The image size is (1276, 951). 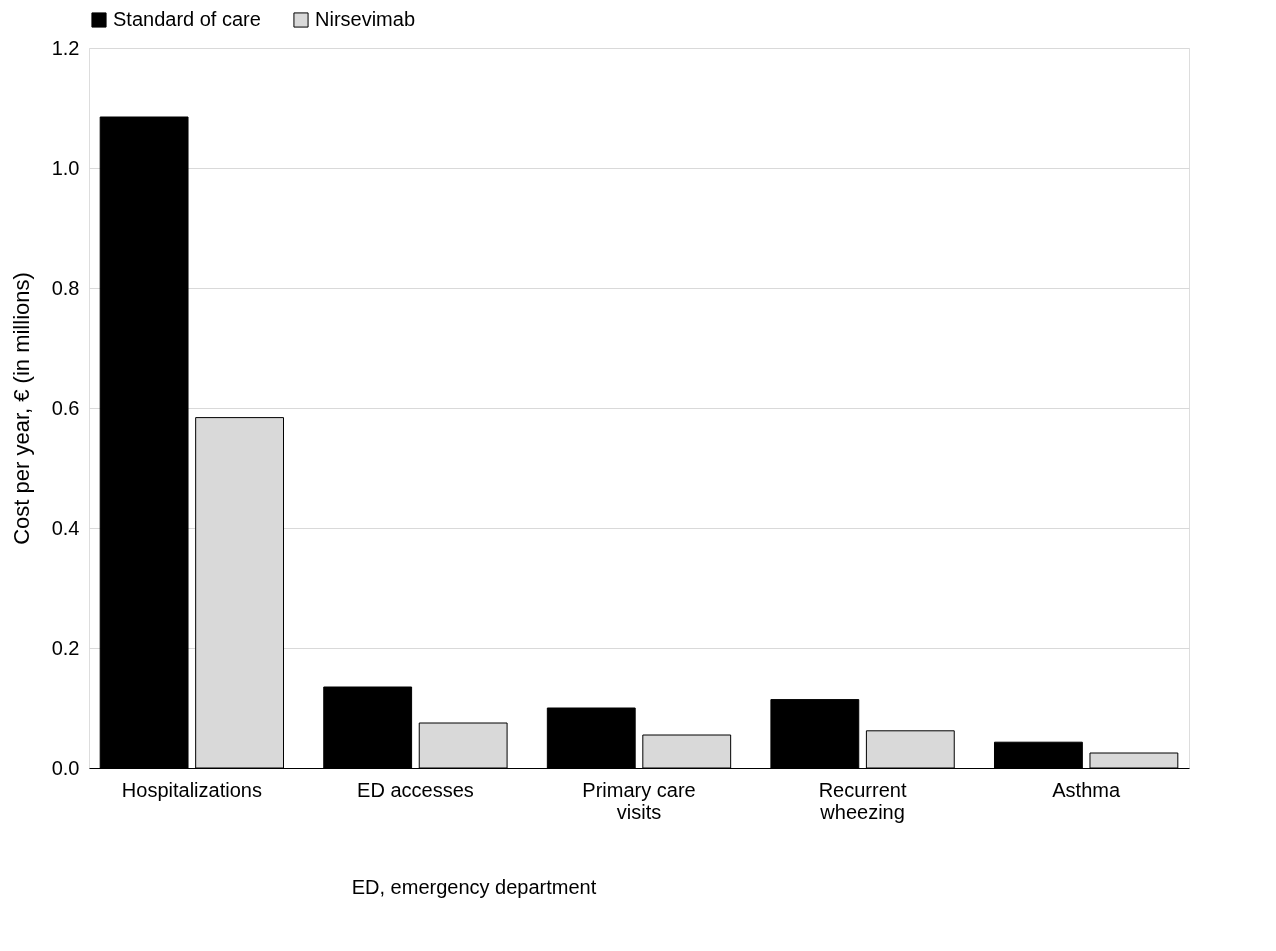 What do you see at coordinates (65, 167) in the screenshot?
I see `y-tick-label: 1.0` at bounding box center [65, 167].